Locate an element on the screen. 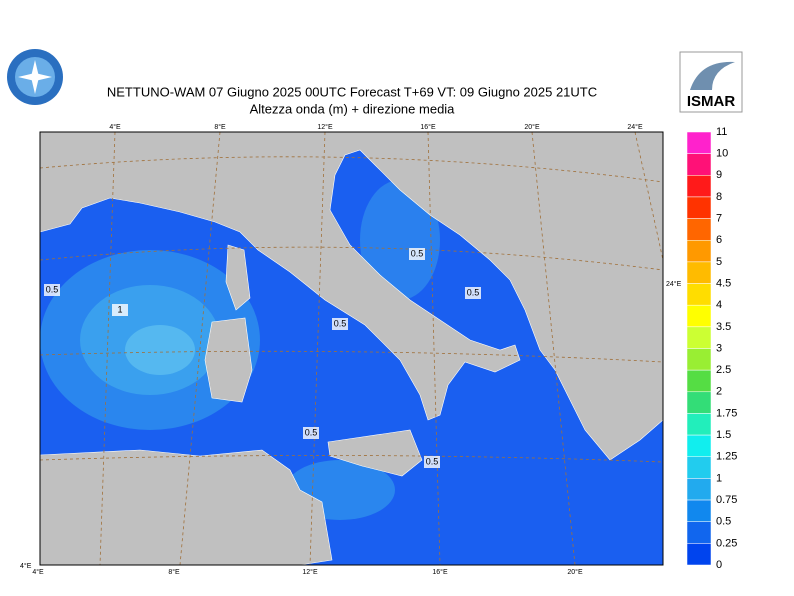  legend-label: 10 is located at coordinates (722, 154).